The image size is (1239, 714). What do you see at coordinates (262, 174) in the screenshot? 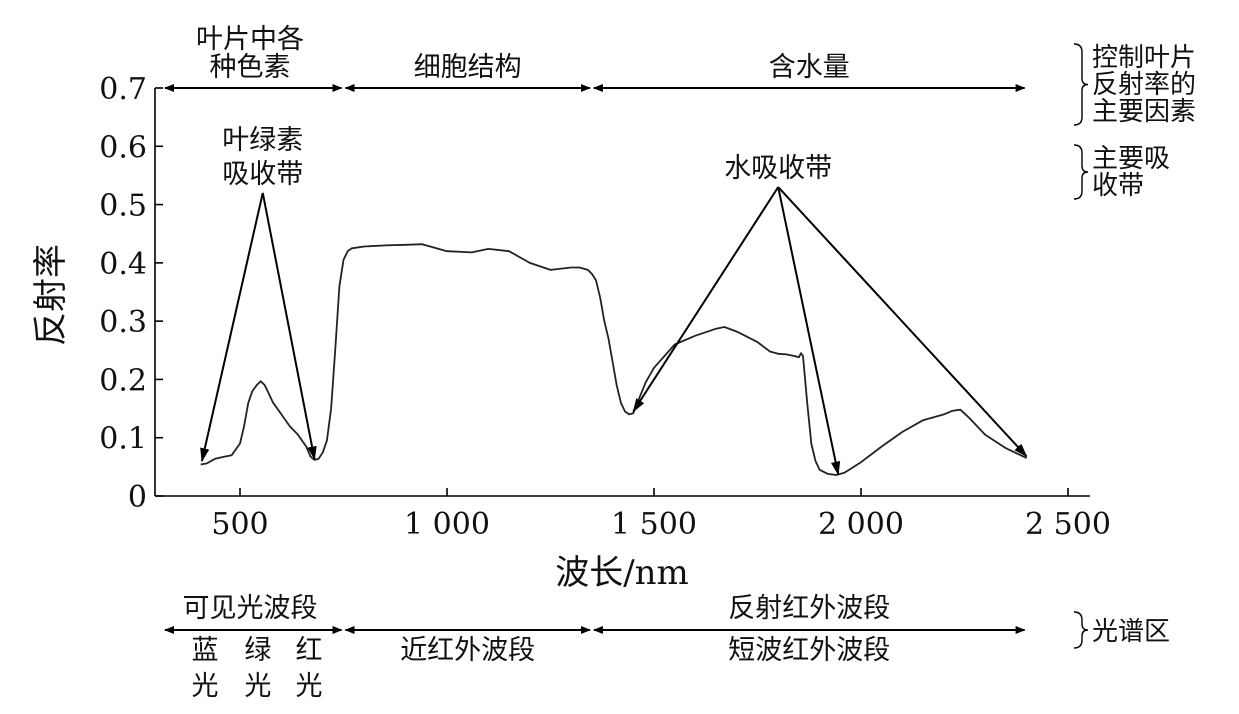
I see `absorption-band-label: 吸收带` at bounding box center [262, 174].